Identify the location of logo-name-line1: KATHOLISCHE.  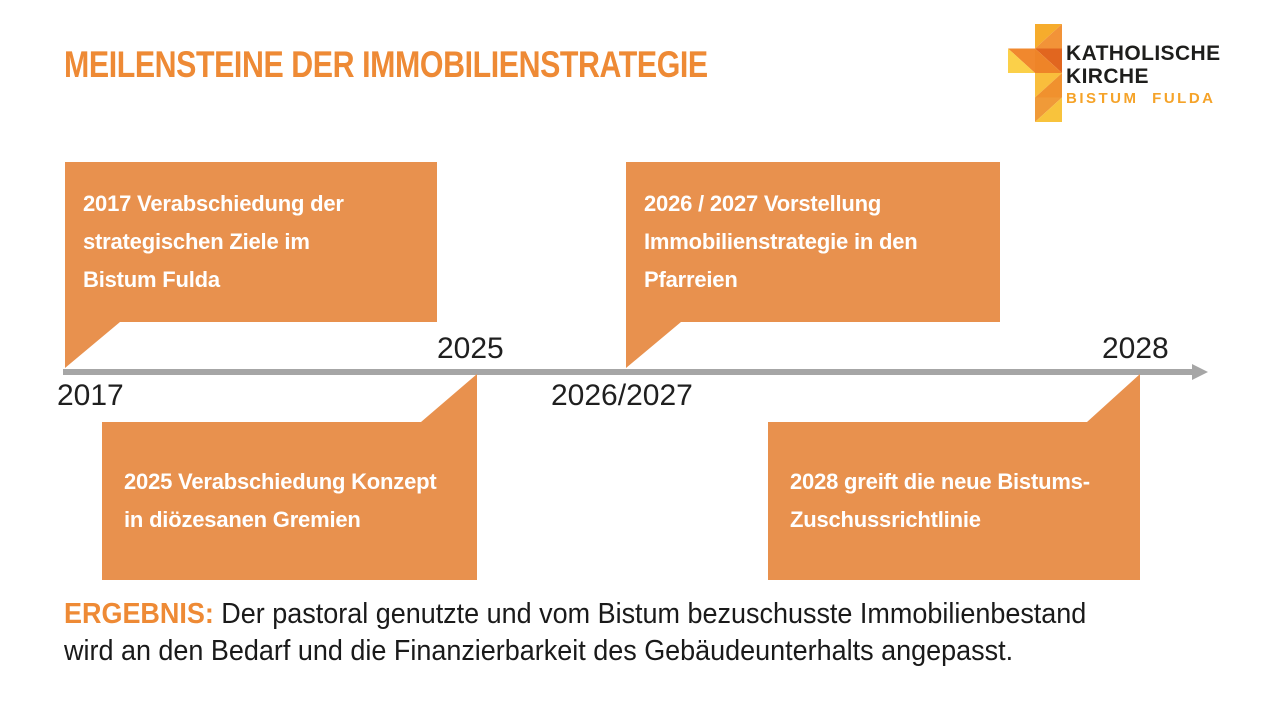
(1143, 53).